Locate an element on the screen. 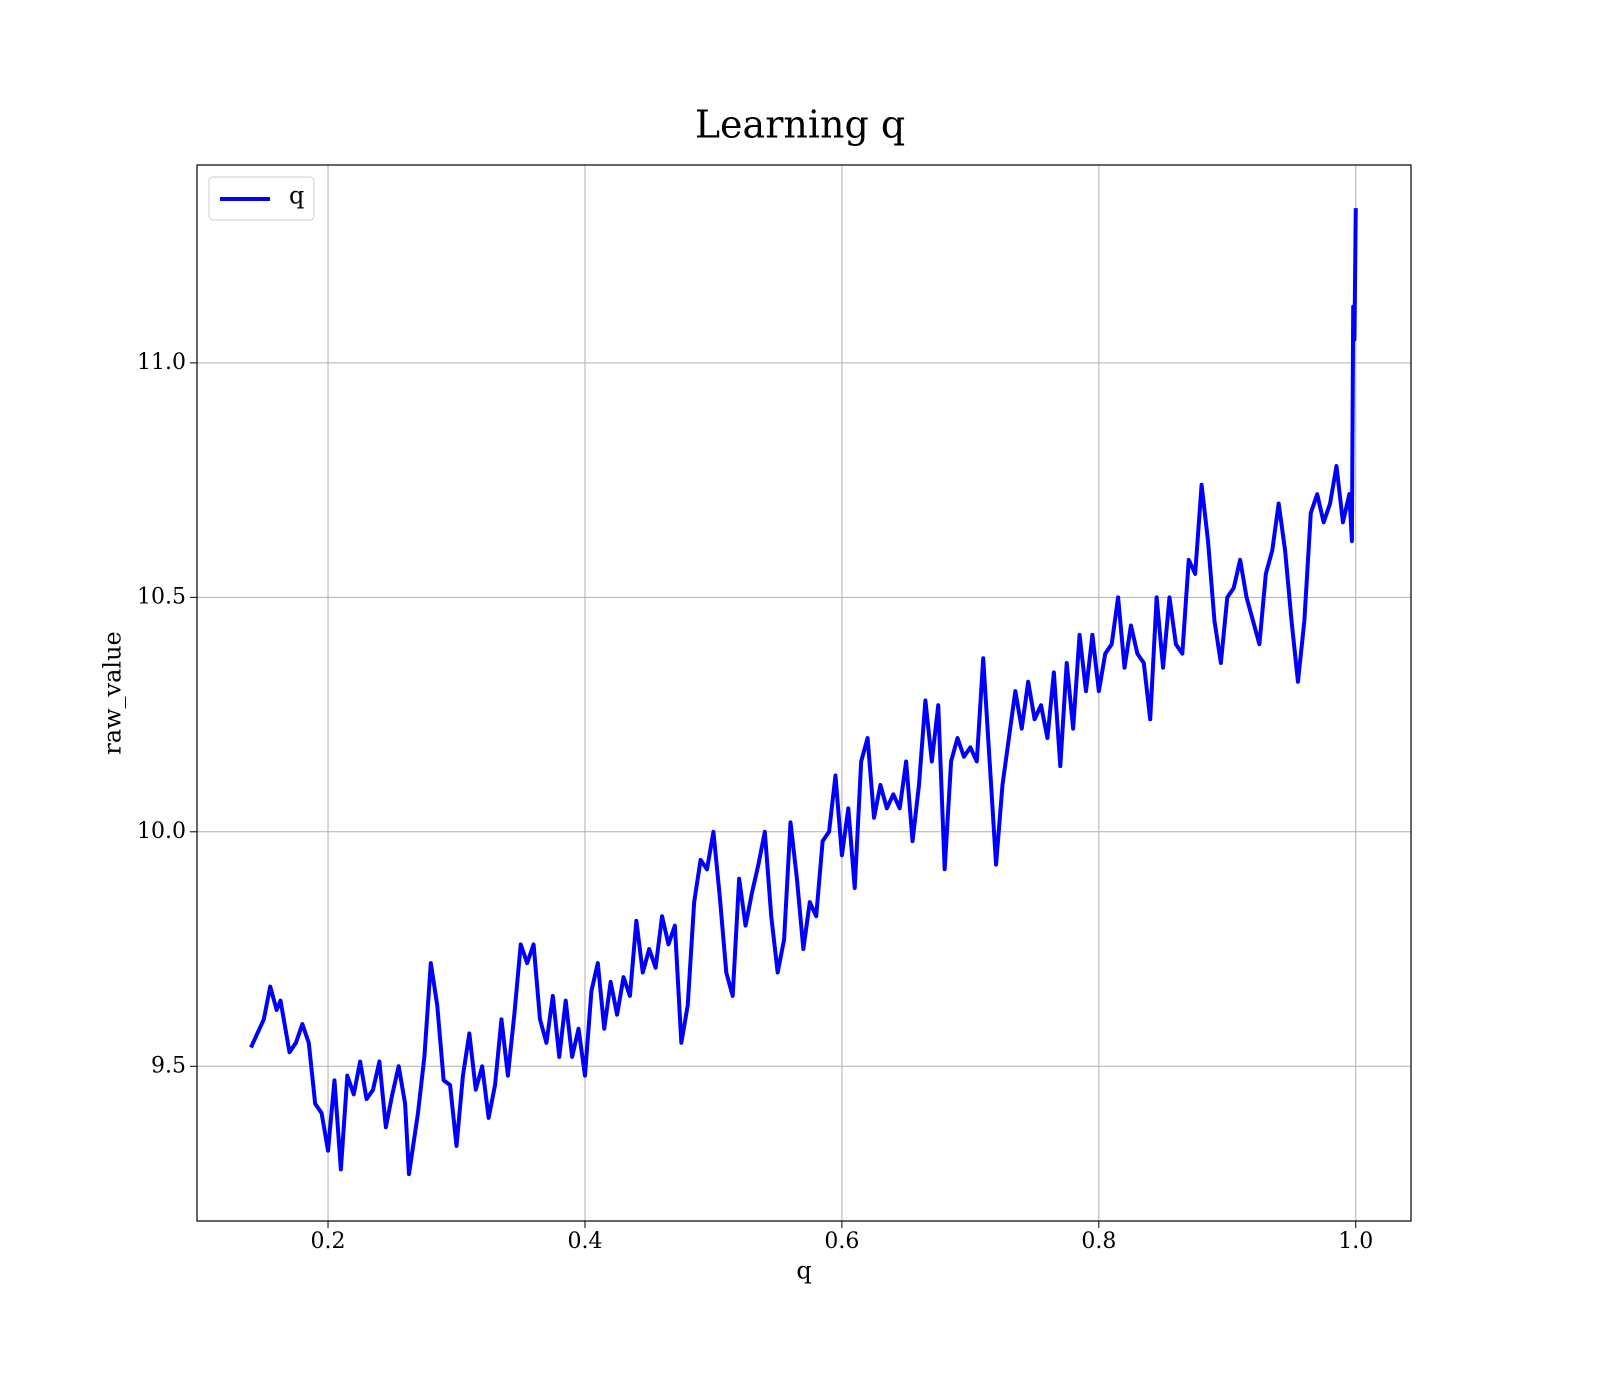  x-tick-label: 0.8 is located at coordinates (1098, 1241).